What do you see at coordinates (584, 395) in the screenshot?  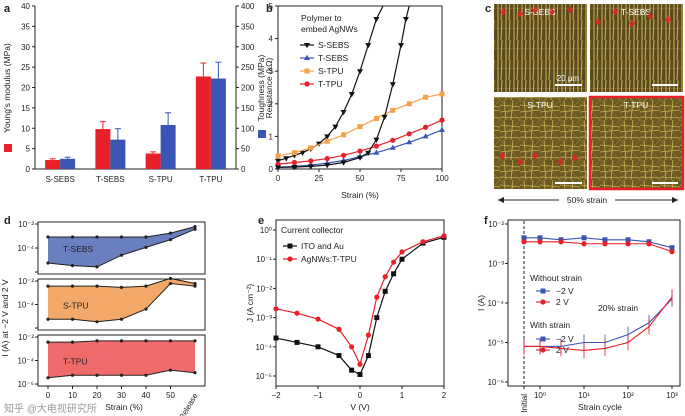 I see `f-xtick-label-2: 10¹` at bounding box center [584, 395].